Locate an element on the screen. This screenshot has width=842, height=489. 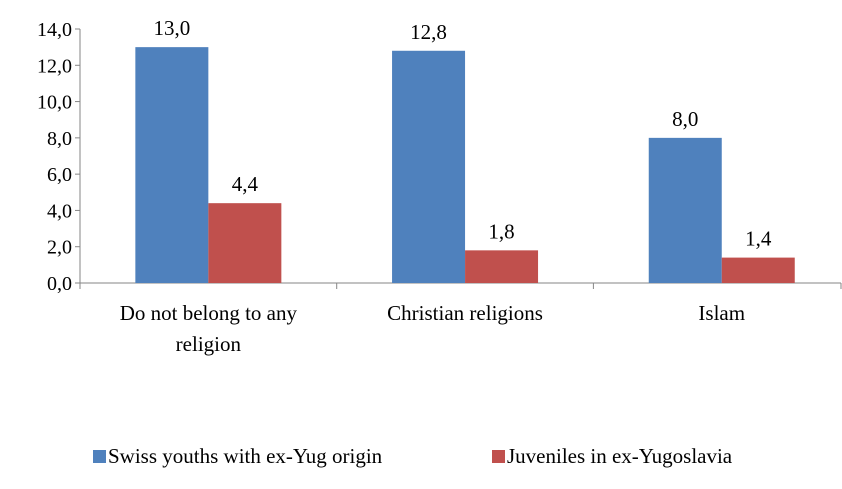
y-tick-label: 12,0 is located at coordinates (54, 66).